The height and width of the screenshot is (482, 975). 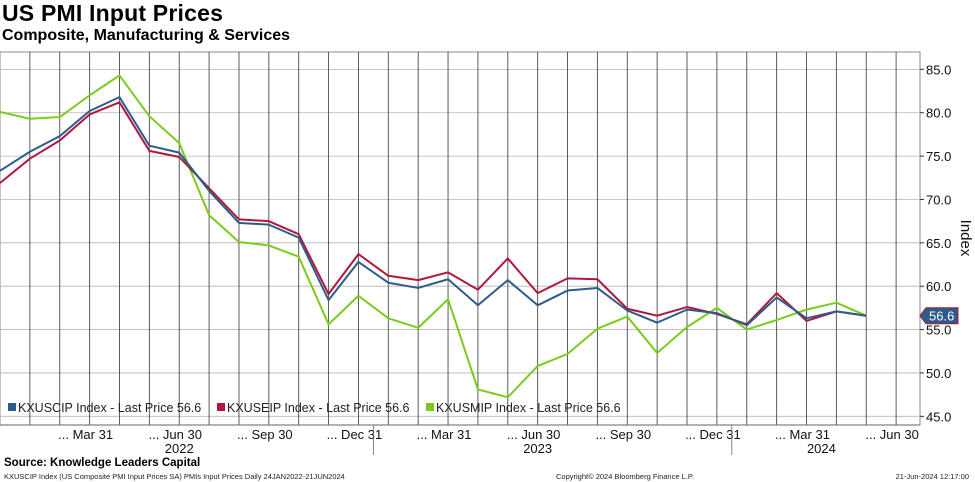 What do you see at coordinates (938, 286) in the screenshot?
I see `y-tick-label: 60.0` at bounding box center [938, 286].